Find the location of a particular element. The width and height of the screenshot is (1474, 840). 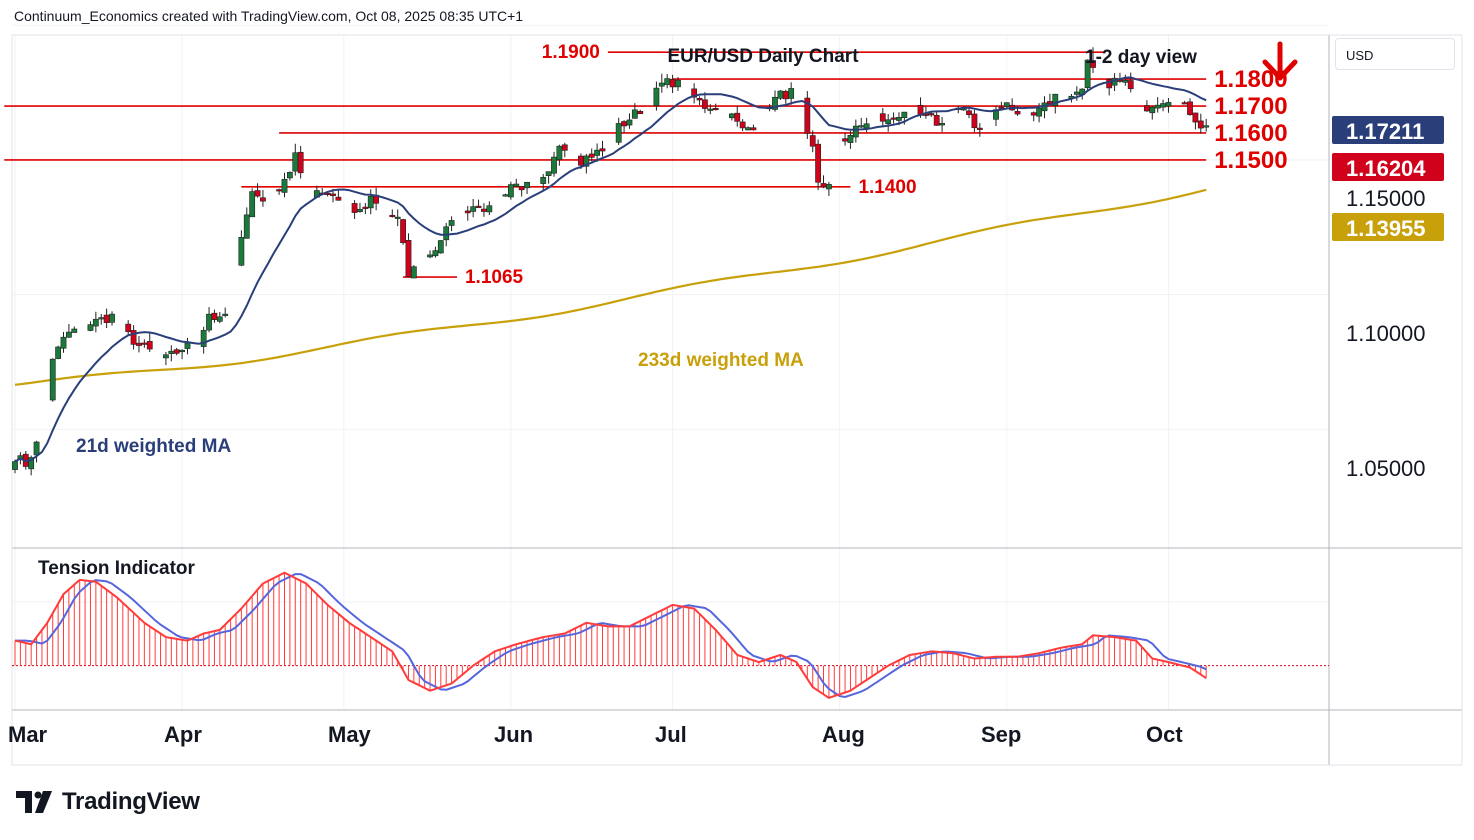

price-label-1-15: 1.15000 is located at coordinates (1386, 198).